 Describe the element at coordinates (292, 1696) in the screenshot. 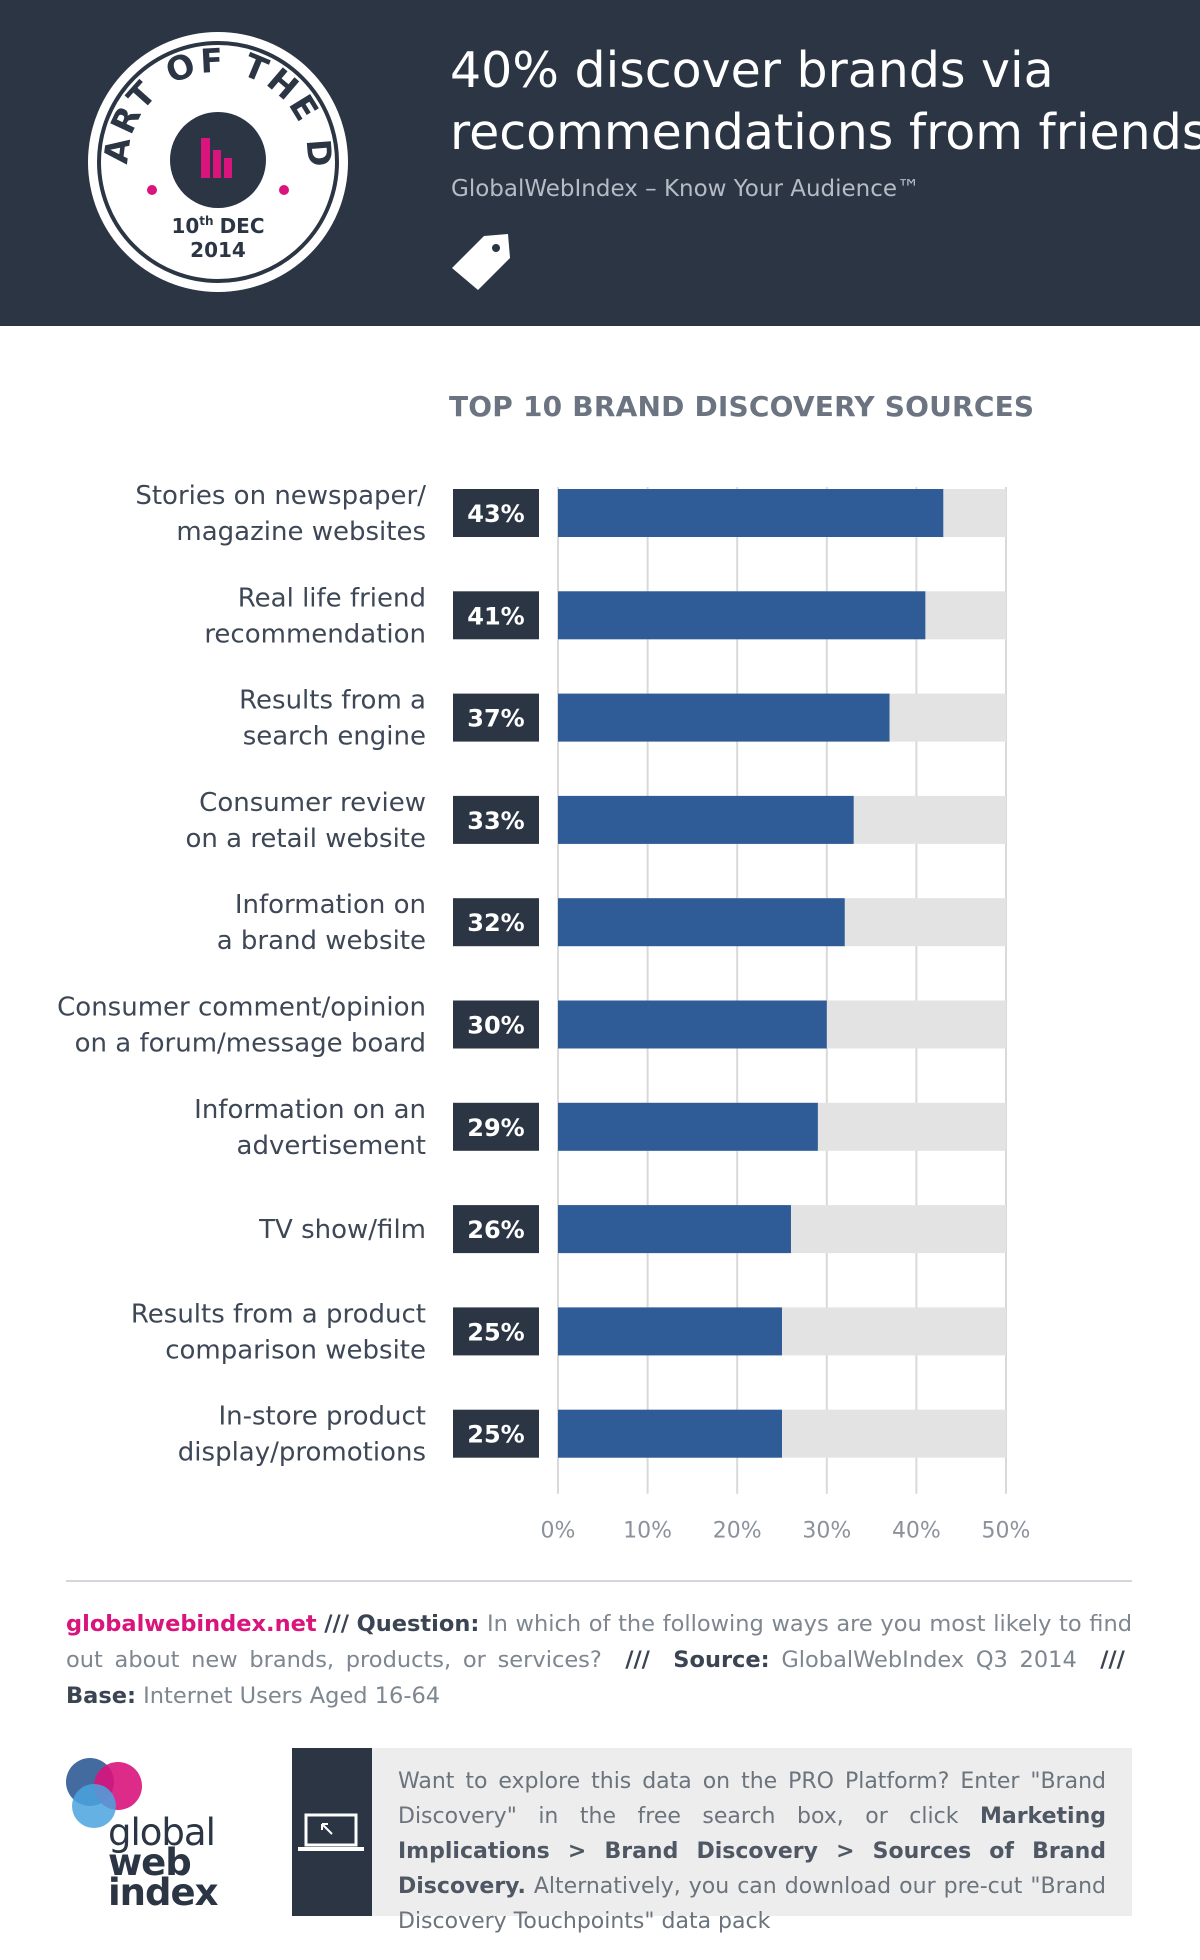

I see `footnote-base: Internet Users Aged 16-64` at that location.